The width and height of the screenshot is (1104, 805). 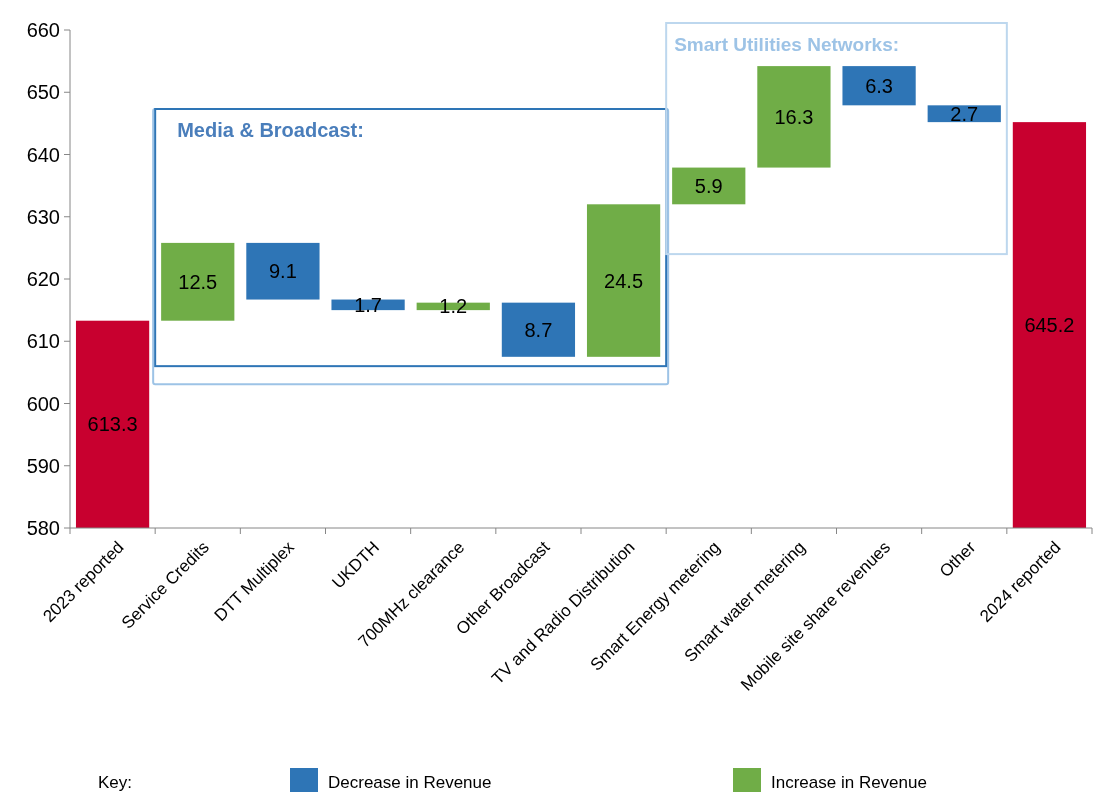 What do you see at coordinates (43, 30) in the screenshot?
I see `y-tick-label: 660` at bounding box center [43, 30].